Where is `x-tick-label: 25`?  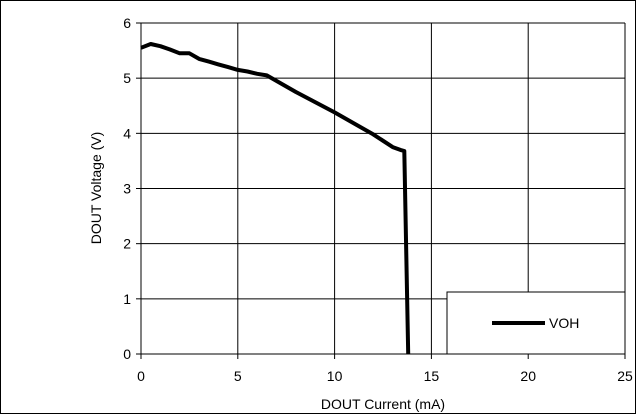 x-tick-label: 25 is located at coordinates (625, 376).